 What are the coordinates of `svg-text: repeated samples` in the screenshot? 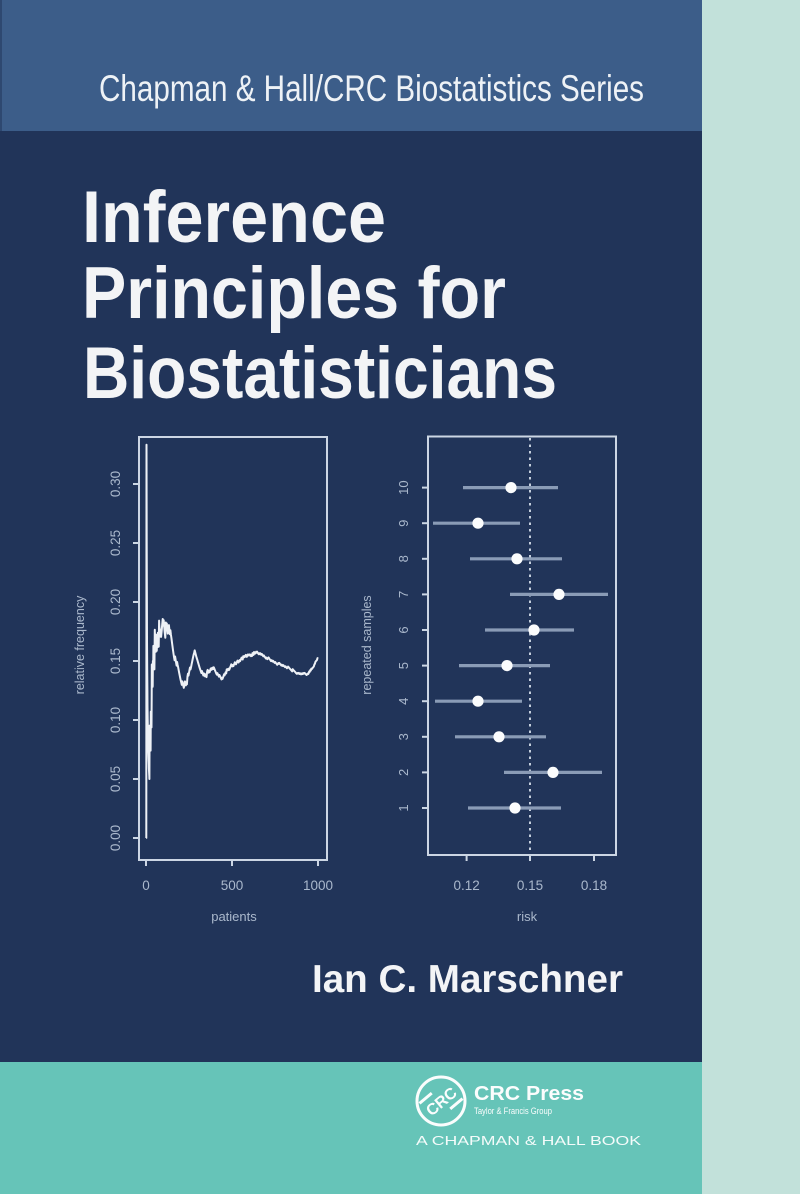 It's located at (367, 644).